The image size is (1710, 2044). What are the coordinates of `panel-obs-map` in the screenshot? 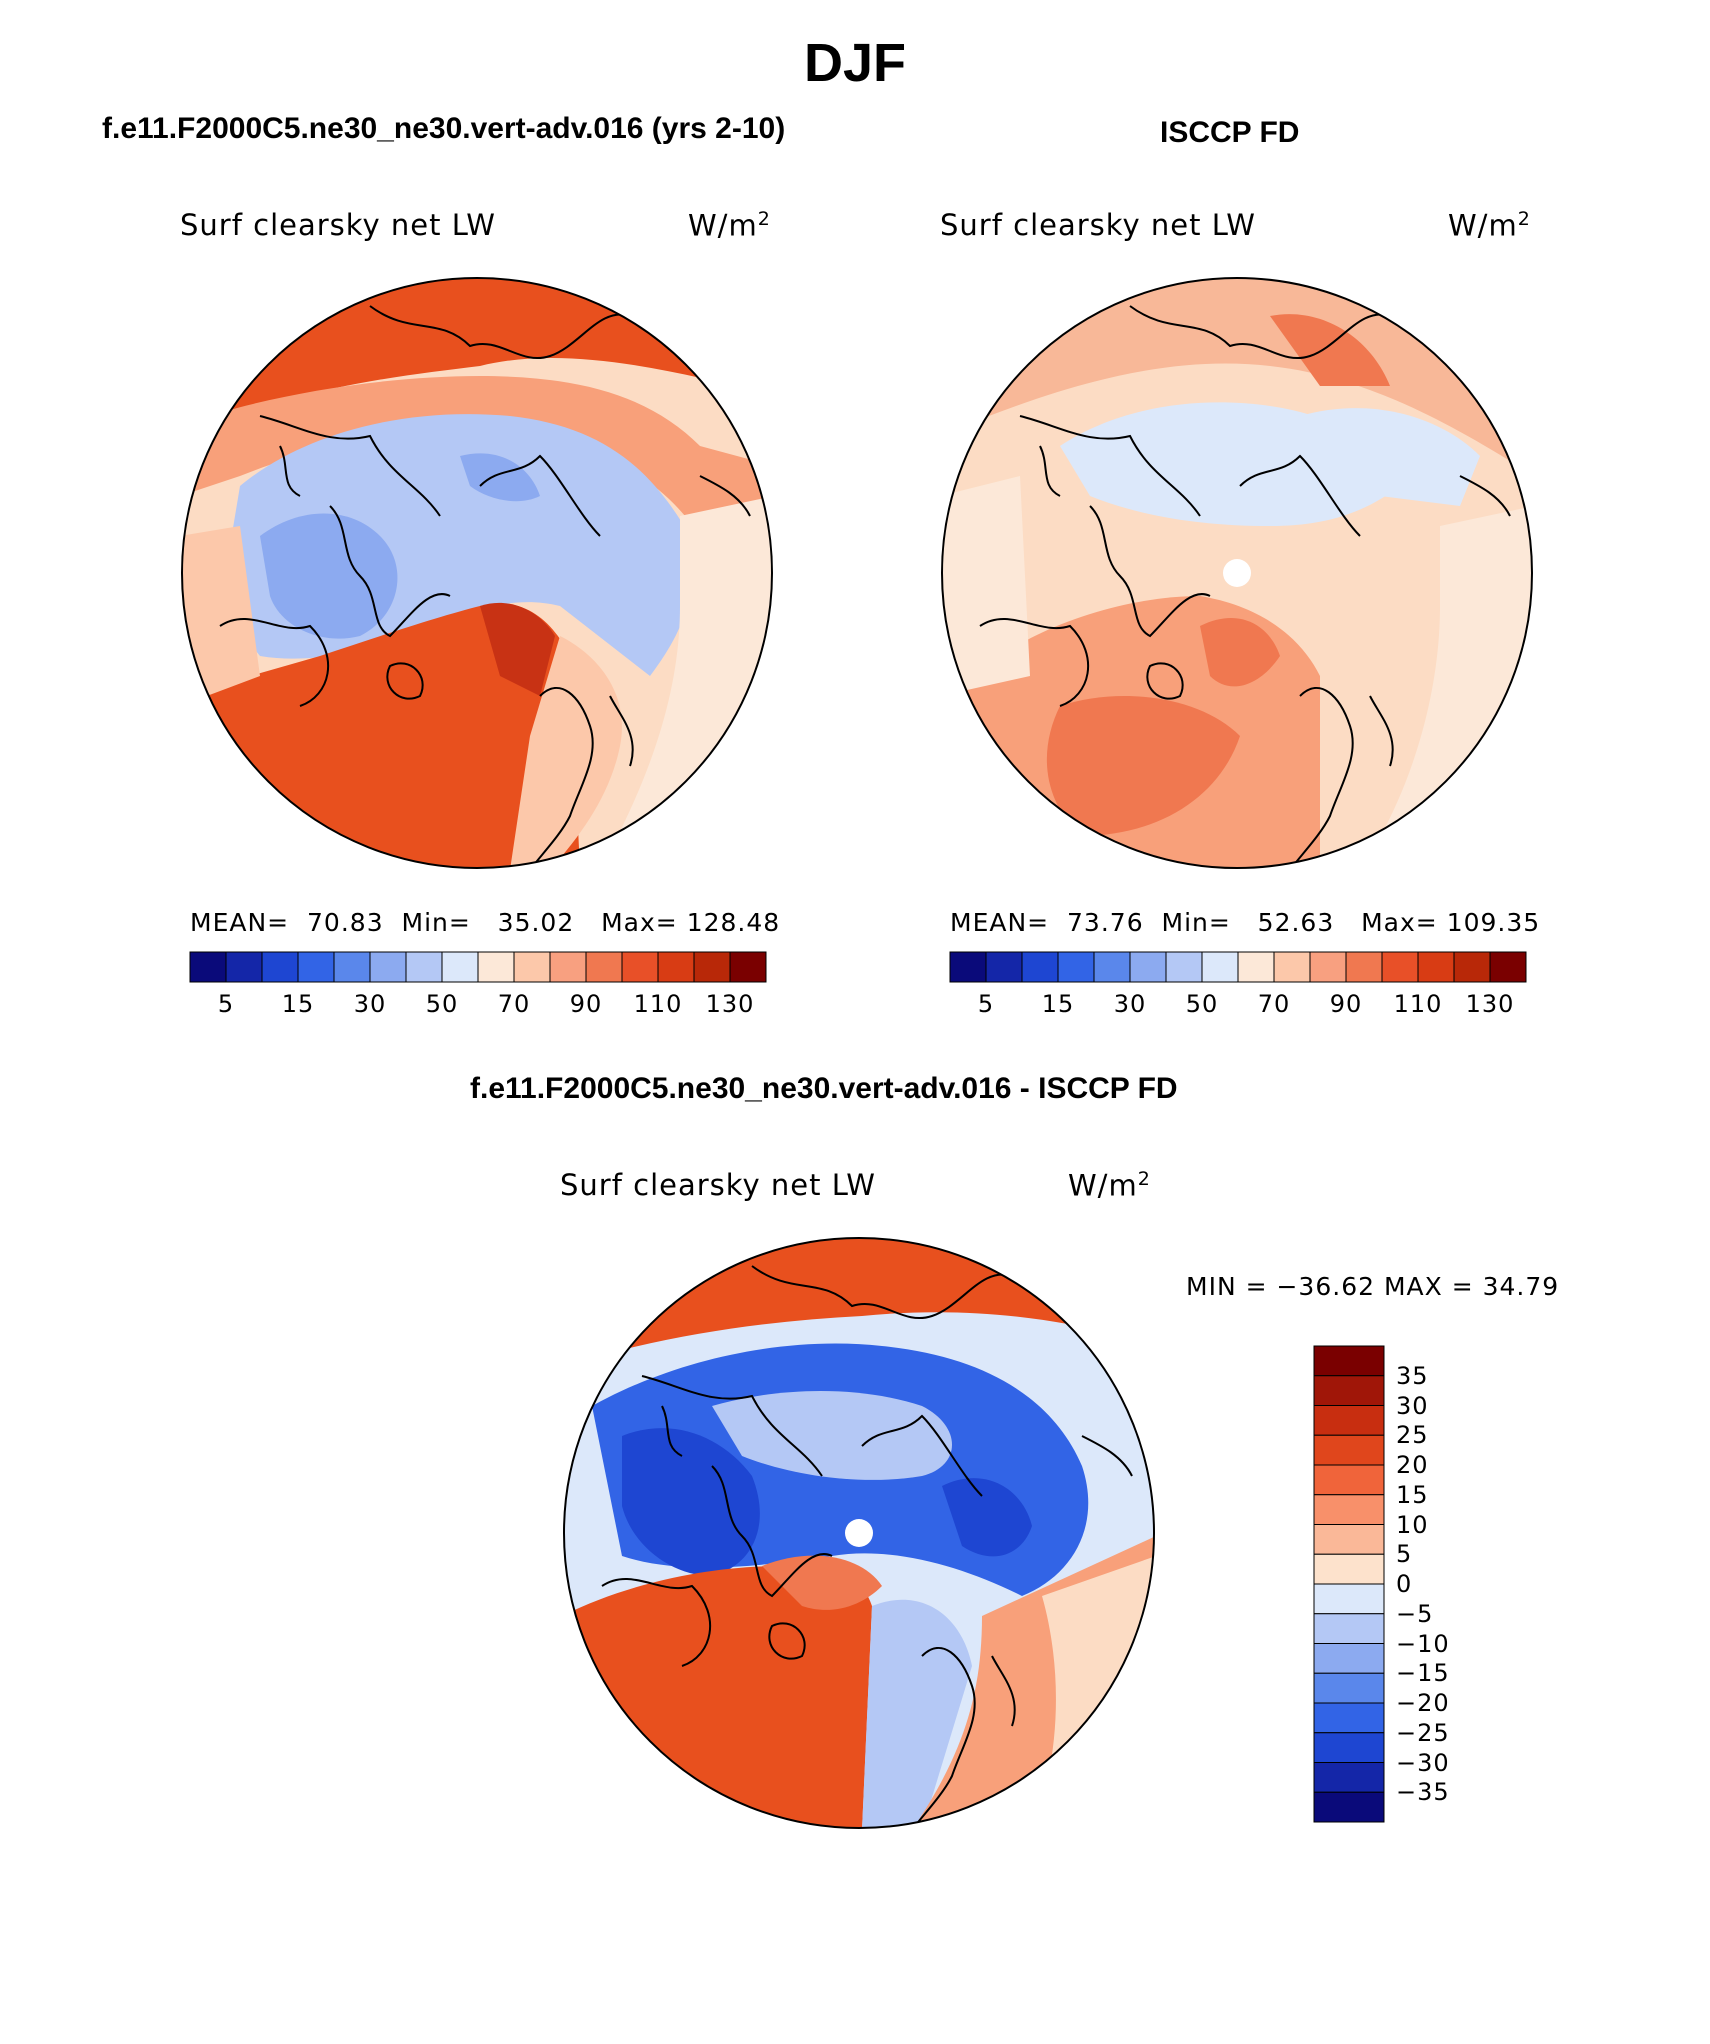 It's located at (1237, 573).